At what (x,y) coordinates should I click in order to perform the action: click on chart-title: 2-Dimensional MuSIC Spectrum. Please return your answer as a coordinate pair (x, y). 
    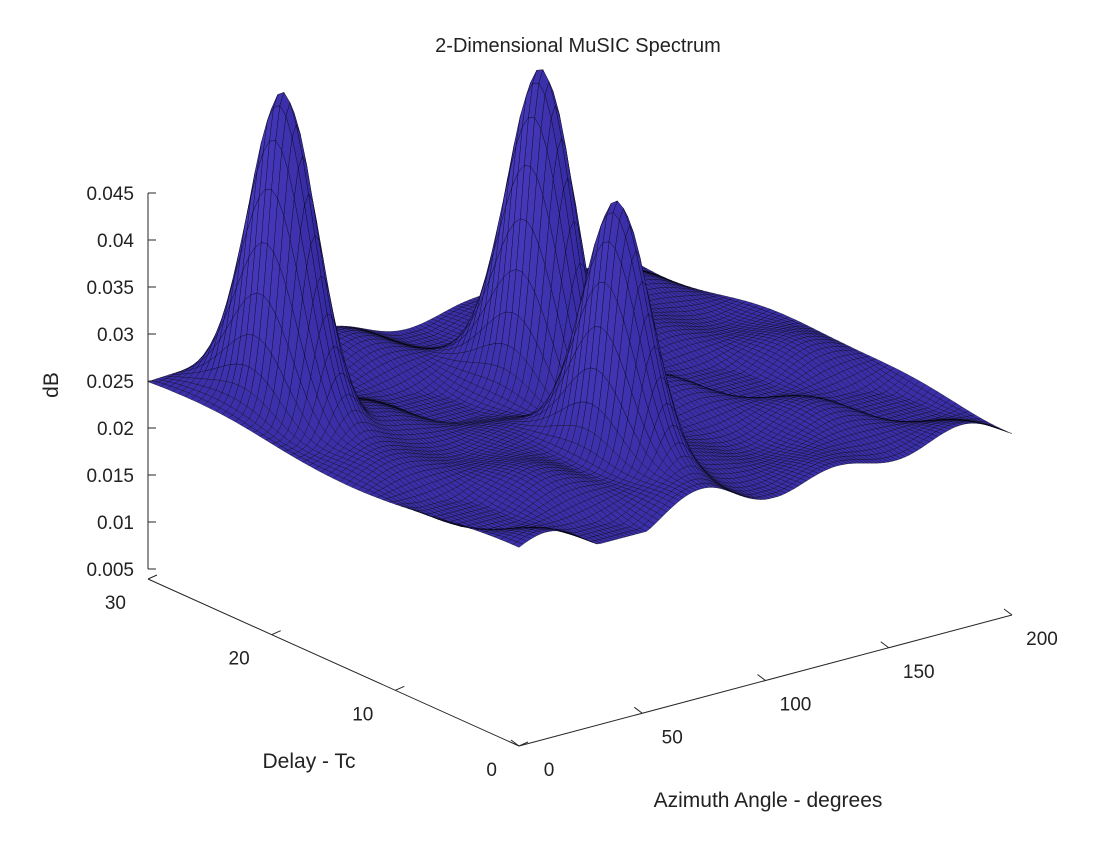
    Looking at the image, I should click on (578, 46).